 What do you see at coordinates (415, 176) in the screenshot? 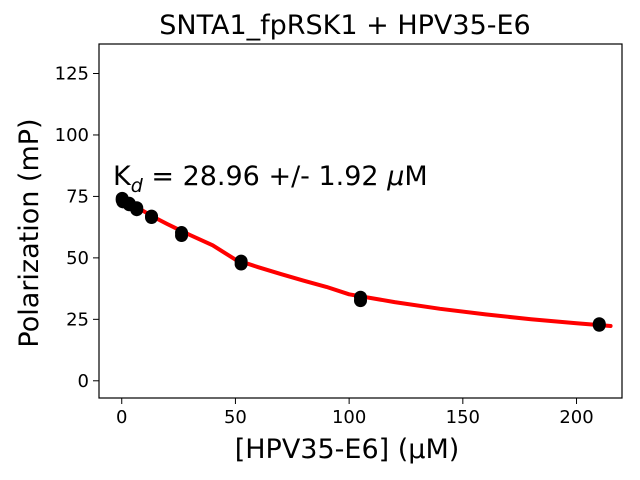
I see `kd-unit: M` at bounding box center [415, 176].